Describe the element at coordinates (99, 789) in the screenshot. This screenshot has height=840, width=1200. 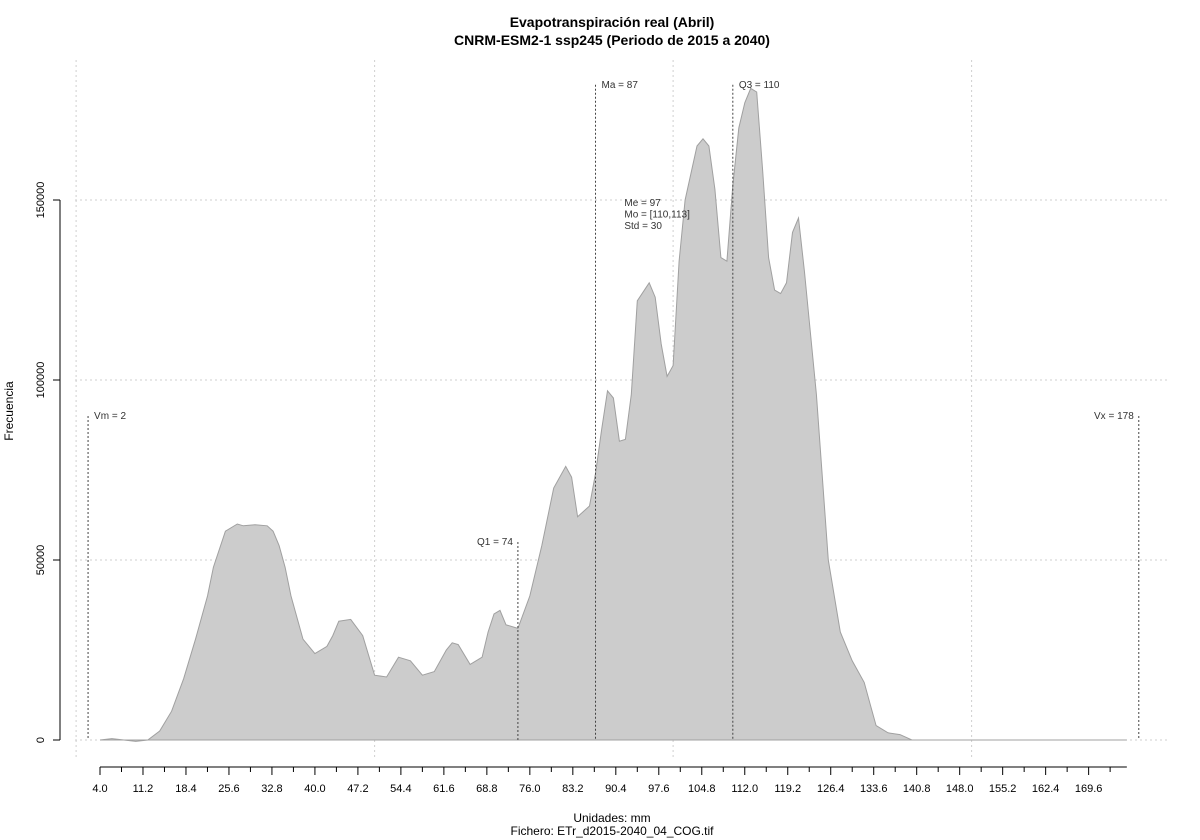
I see `x-tick-label: 4.0` at that location.